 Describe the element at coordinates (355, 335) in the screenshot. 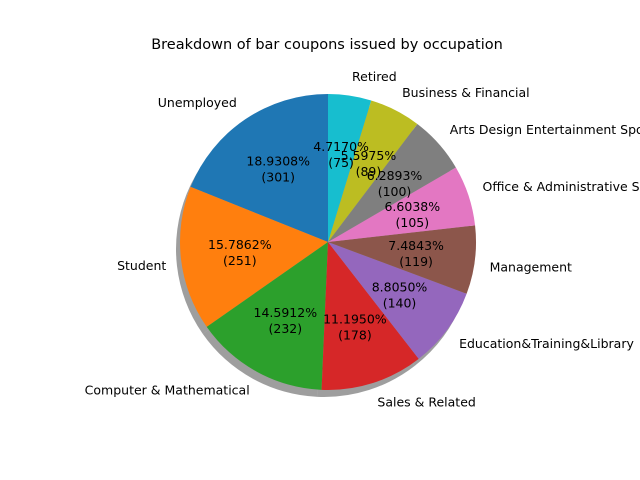

I see `slice-count-sales-related: (178)` at that location.